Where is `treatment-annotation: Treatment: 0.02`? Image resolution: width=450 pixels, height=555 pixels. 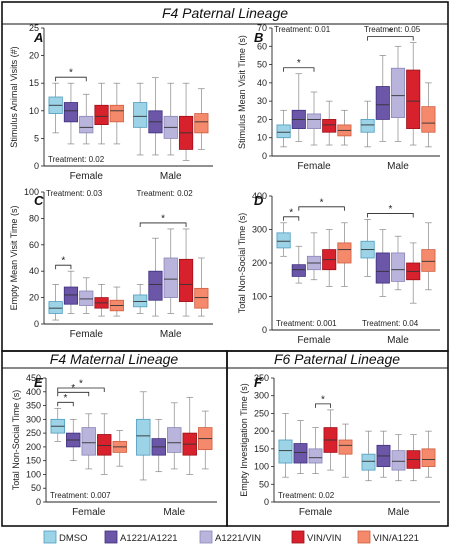
treatment-annotation: Treatment: 0.02 is located at coordinates (306, 495).